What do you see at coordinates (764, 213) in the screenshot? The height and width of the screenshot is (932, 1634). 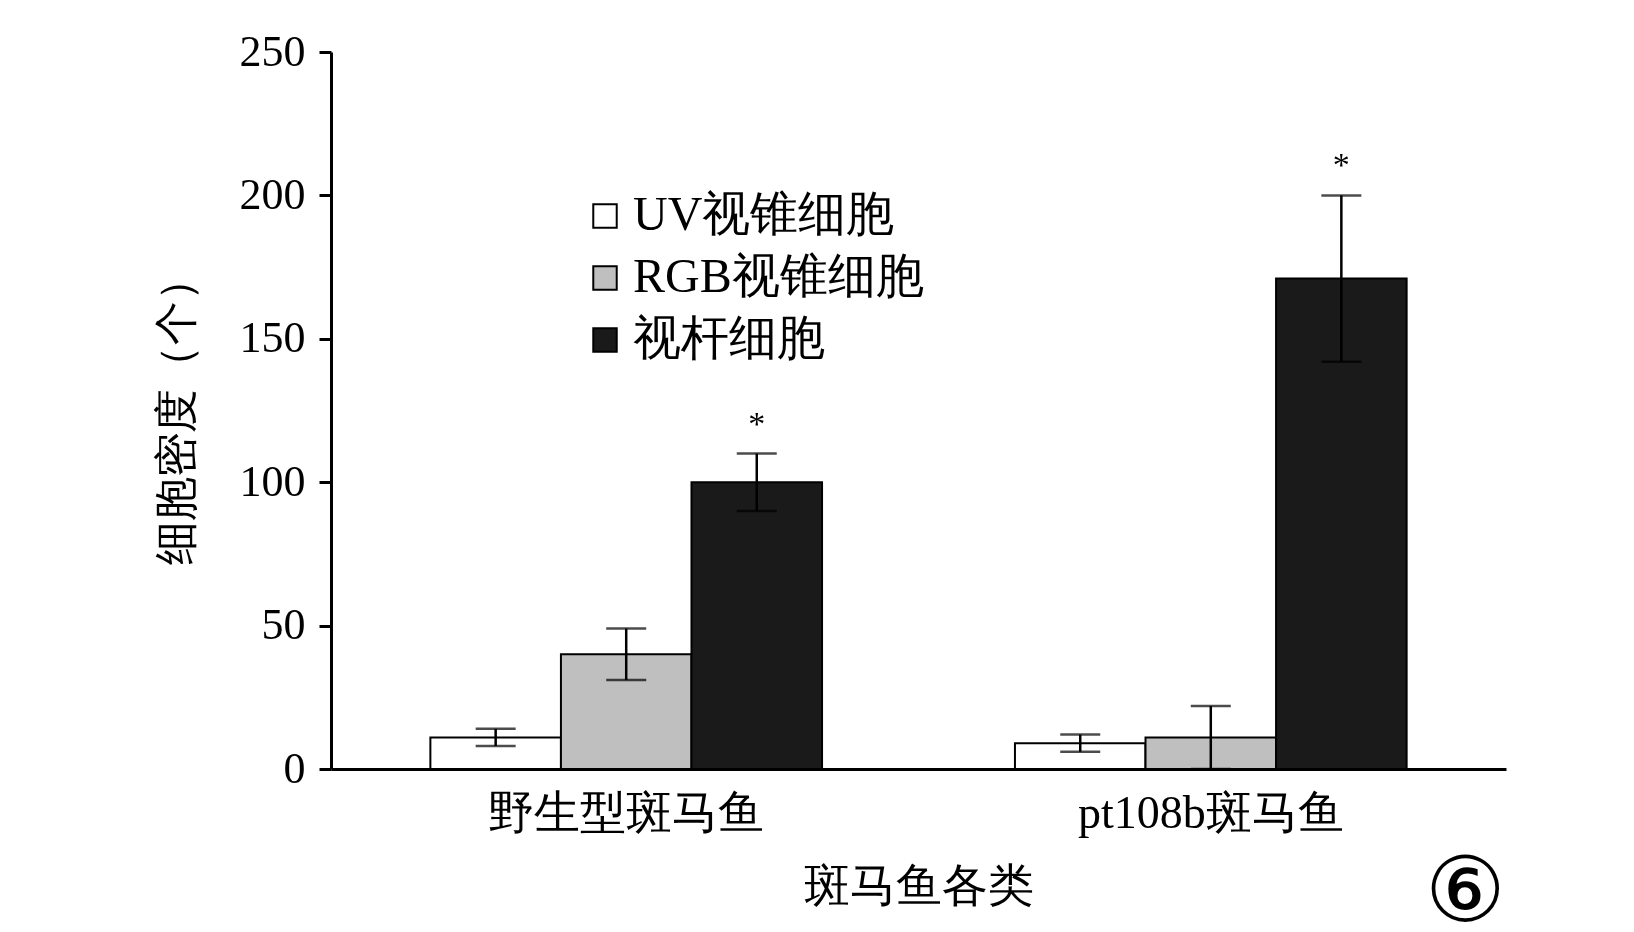 I see `legend-label: UV视锥细胞` at bounding box center [764, 213].